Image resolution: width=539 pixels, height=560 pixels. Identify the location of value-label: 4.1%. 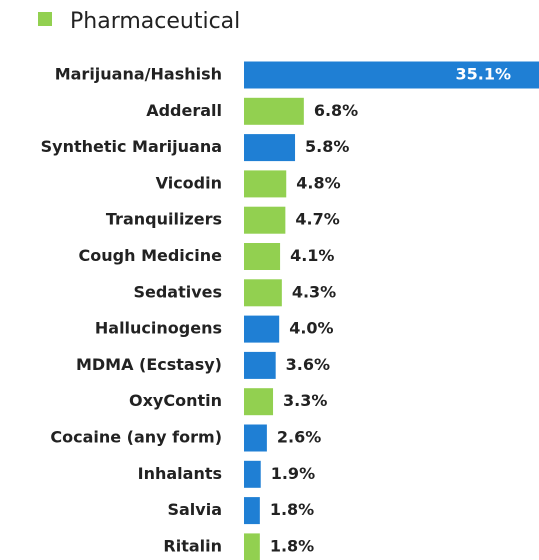
(312, 255).